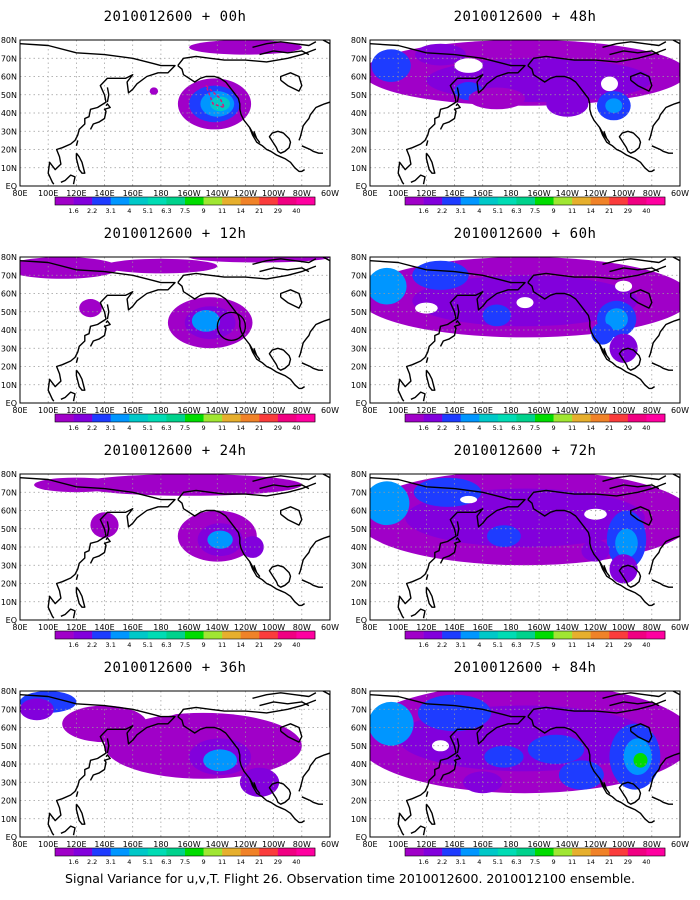 The image size is (700, 900). I want to click on colorbar-label: 14, so click(241, 862).